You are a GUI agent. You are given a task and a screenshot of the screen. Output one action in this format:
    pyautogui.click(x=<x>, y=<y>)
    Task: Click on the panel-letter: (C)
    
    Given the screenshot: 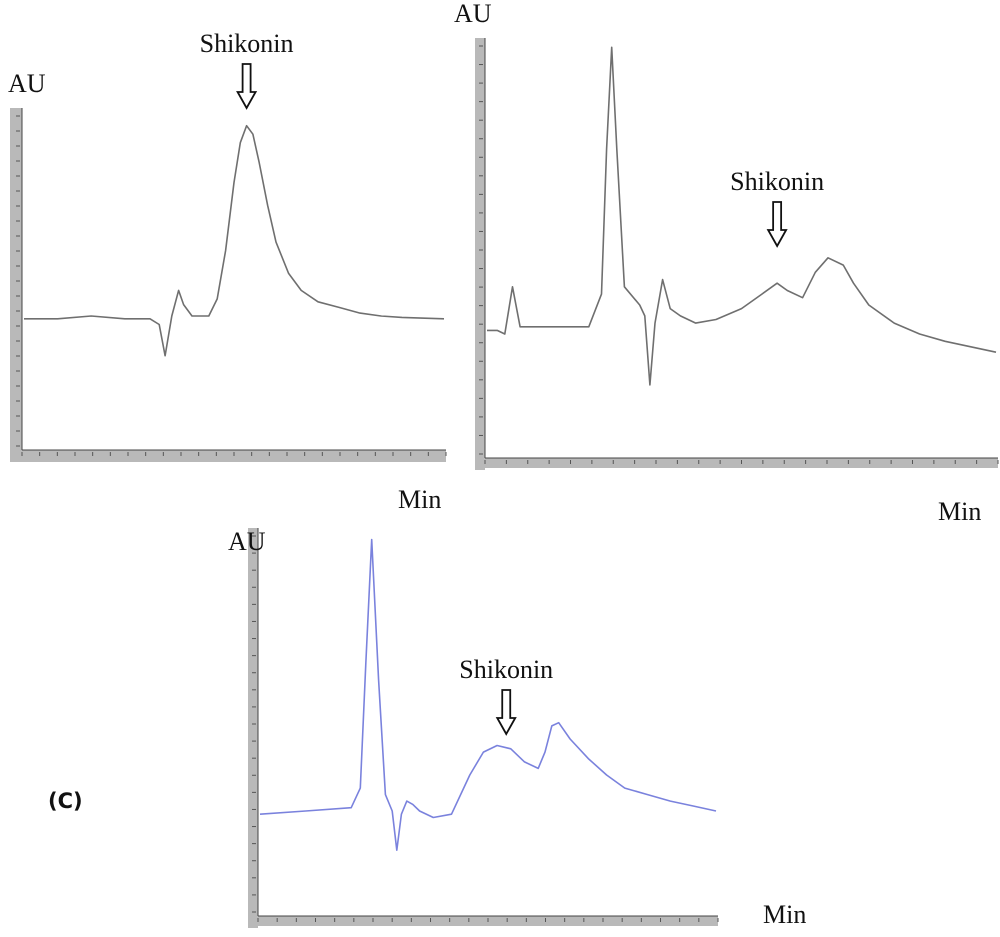 What is the action you would take?
    pyautogui.click(x=65, y=801)
    